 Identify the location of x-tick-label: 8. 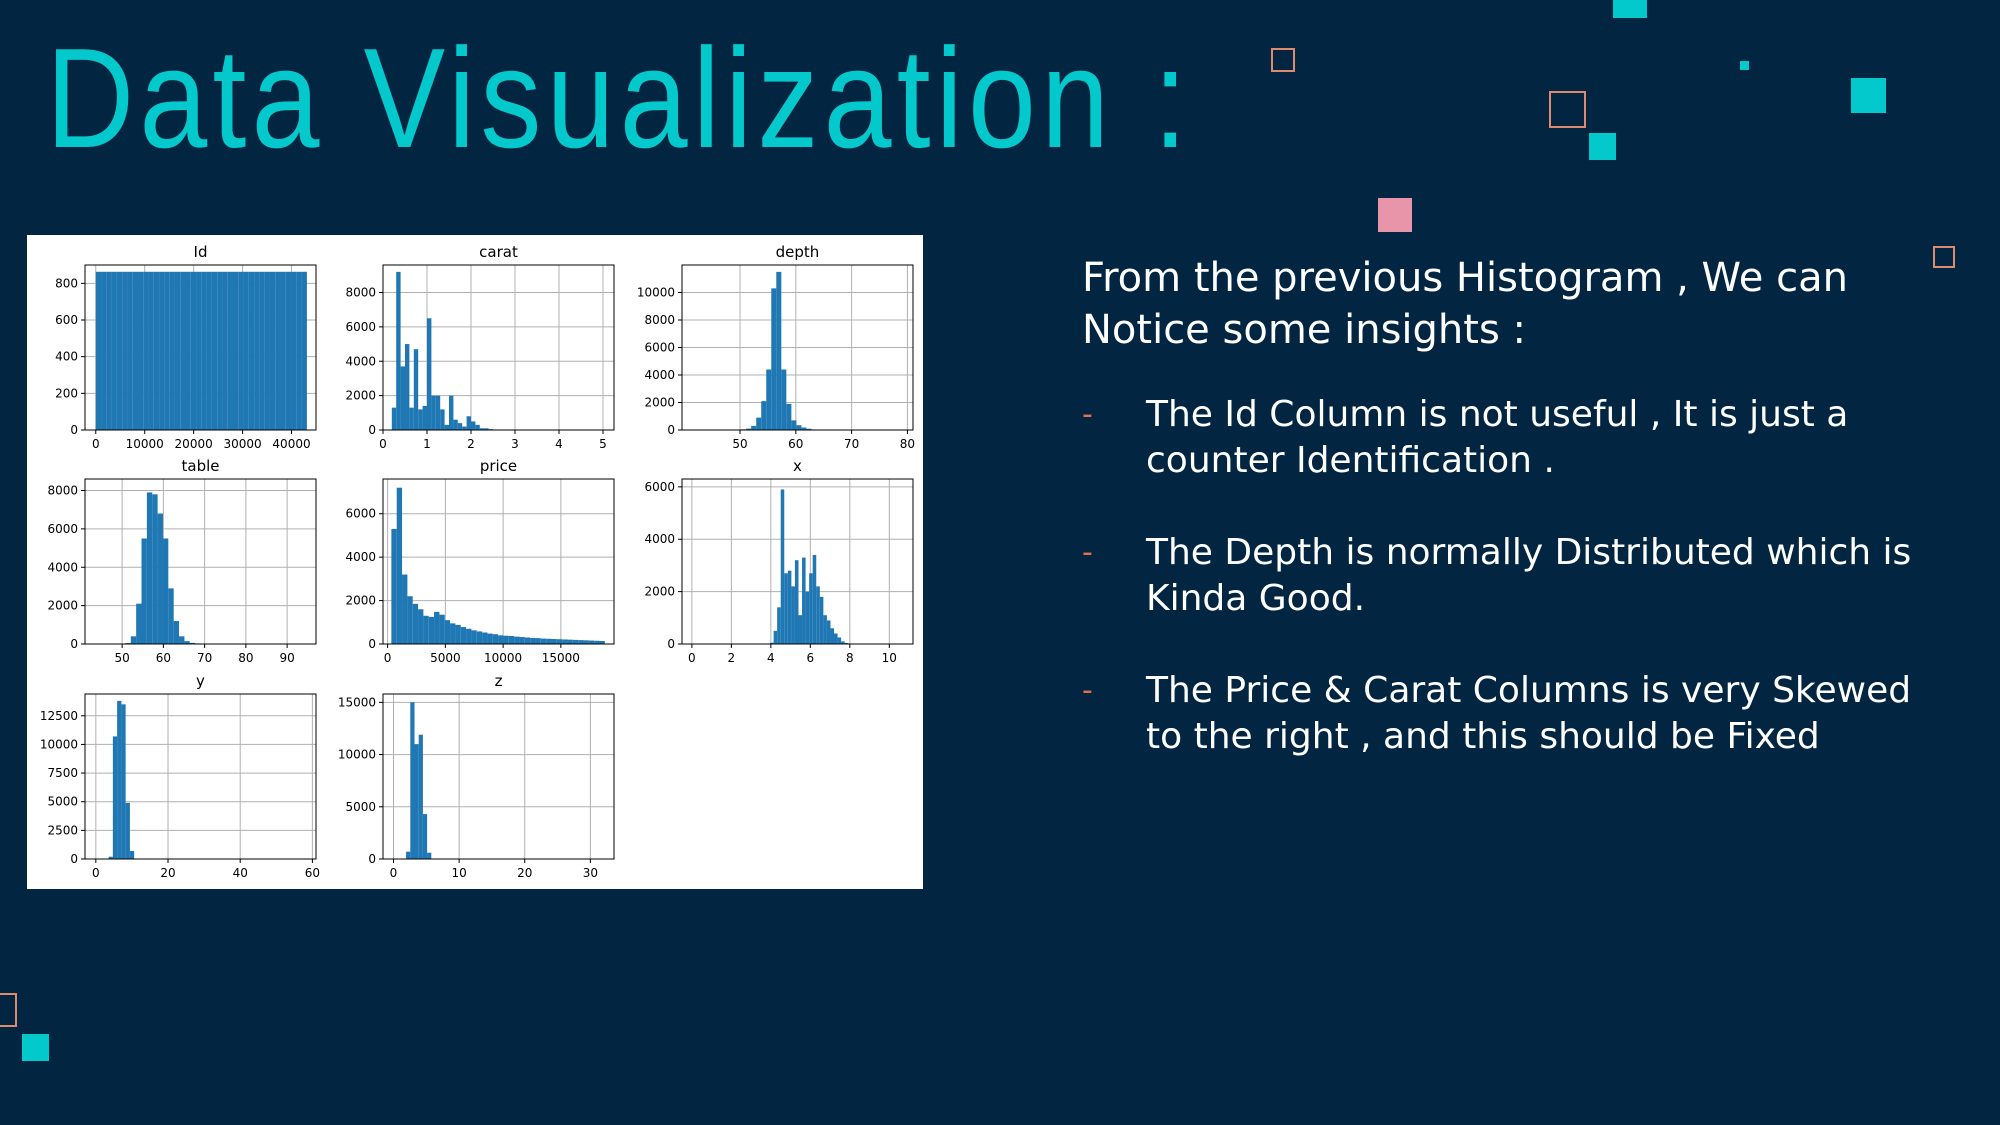
(850, 658).